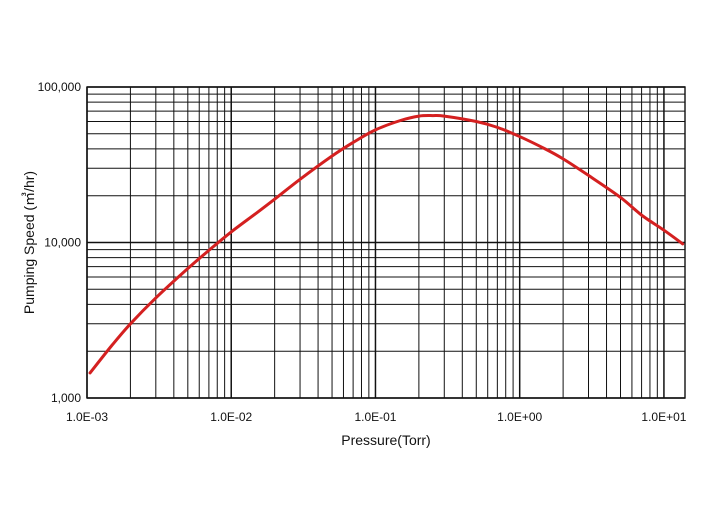 The image size is (720, 520). I want to click on x-tick-label: 1.0E-01, so click(375, 417).